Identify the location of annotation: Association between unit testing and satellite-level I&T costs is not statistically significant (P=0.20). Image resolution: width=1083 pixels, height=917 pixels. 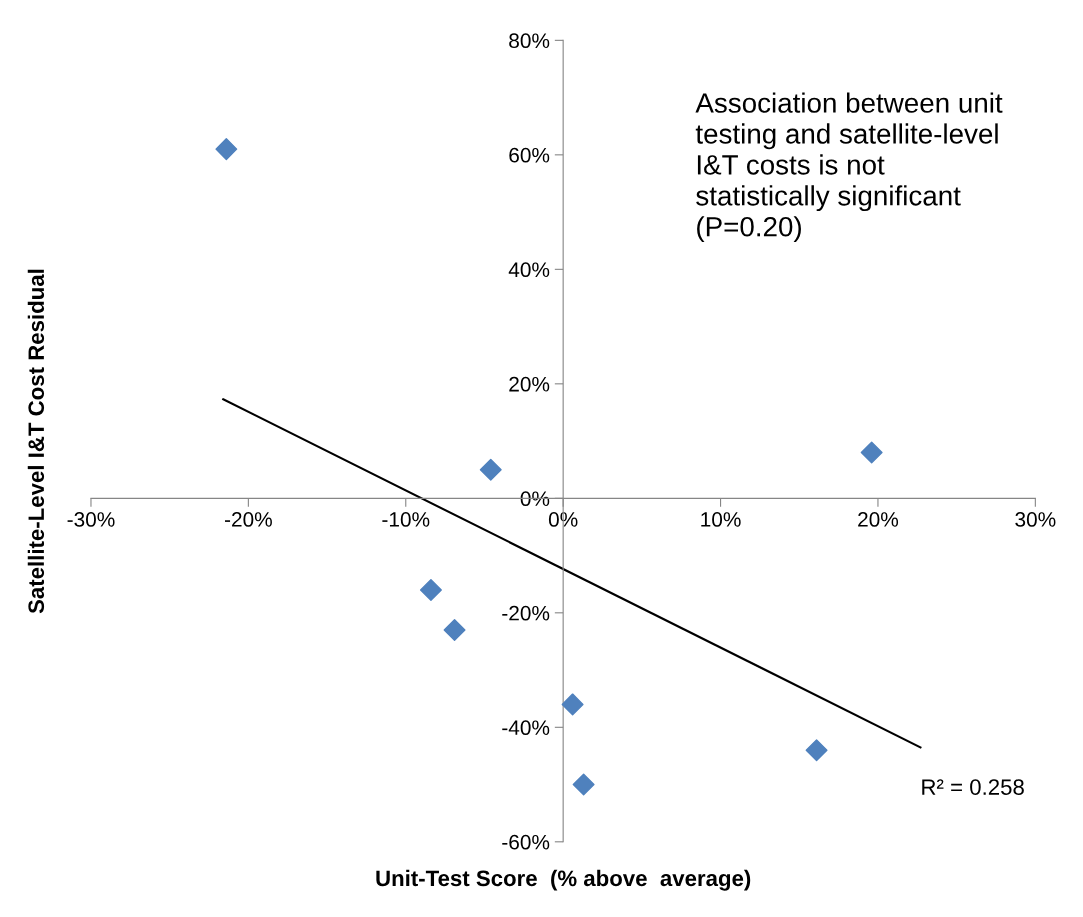
(849, 167).